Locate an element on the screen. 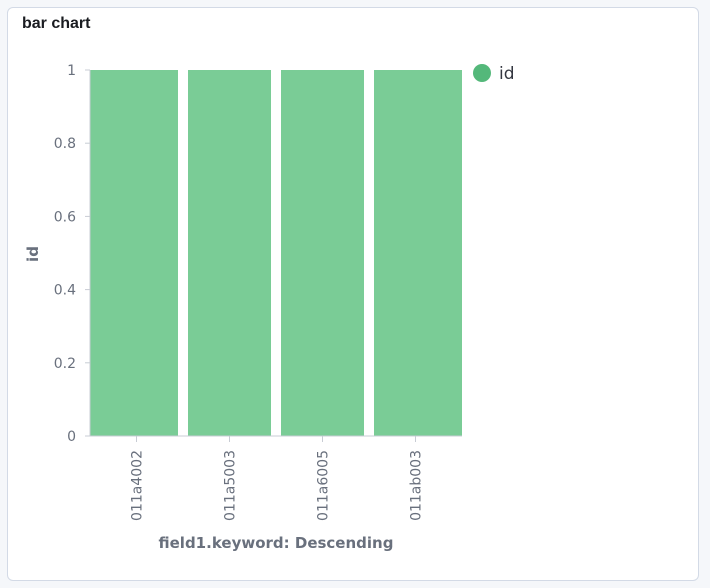 The height and width of the screenshot is (588, 710). y-tick-label: 0.8 is located at coordinates (65, 144).